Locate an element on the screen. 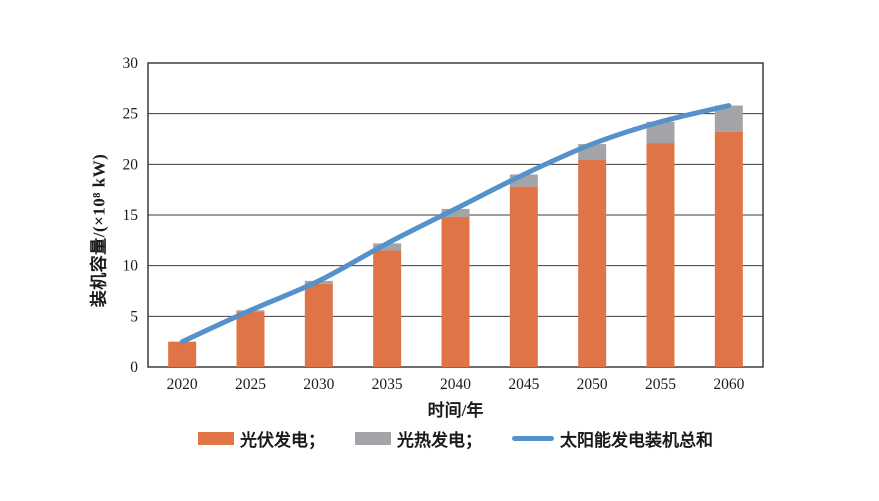 The height and width of the screenshot is (501, 879). bar-光热发电-2055 is located at coordinates (660, 132).